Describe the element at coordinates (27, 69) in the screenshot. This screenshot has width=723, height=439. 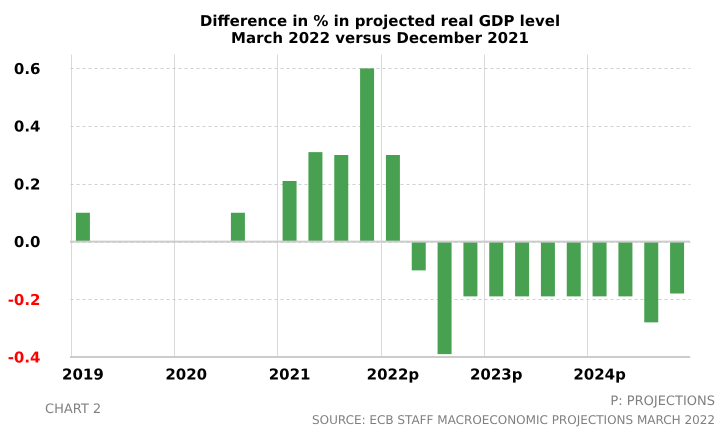
I see `y-tick-label: 0.6` at that location.